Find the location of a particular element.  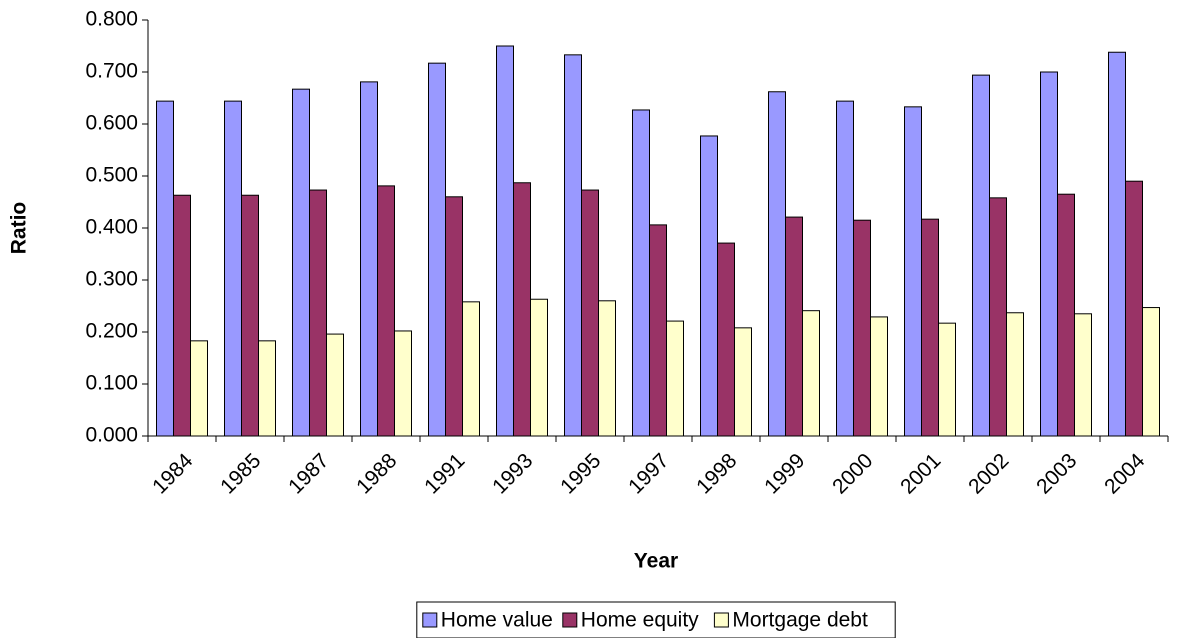

x-tick-label: 1988 is located at coordinates (376, 473).